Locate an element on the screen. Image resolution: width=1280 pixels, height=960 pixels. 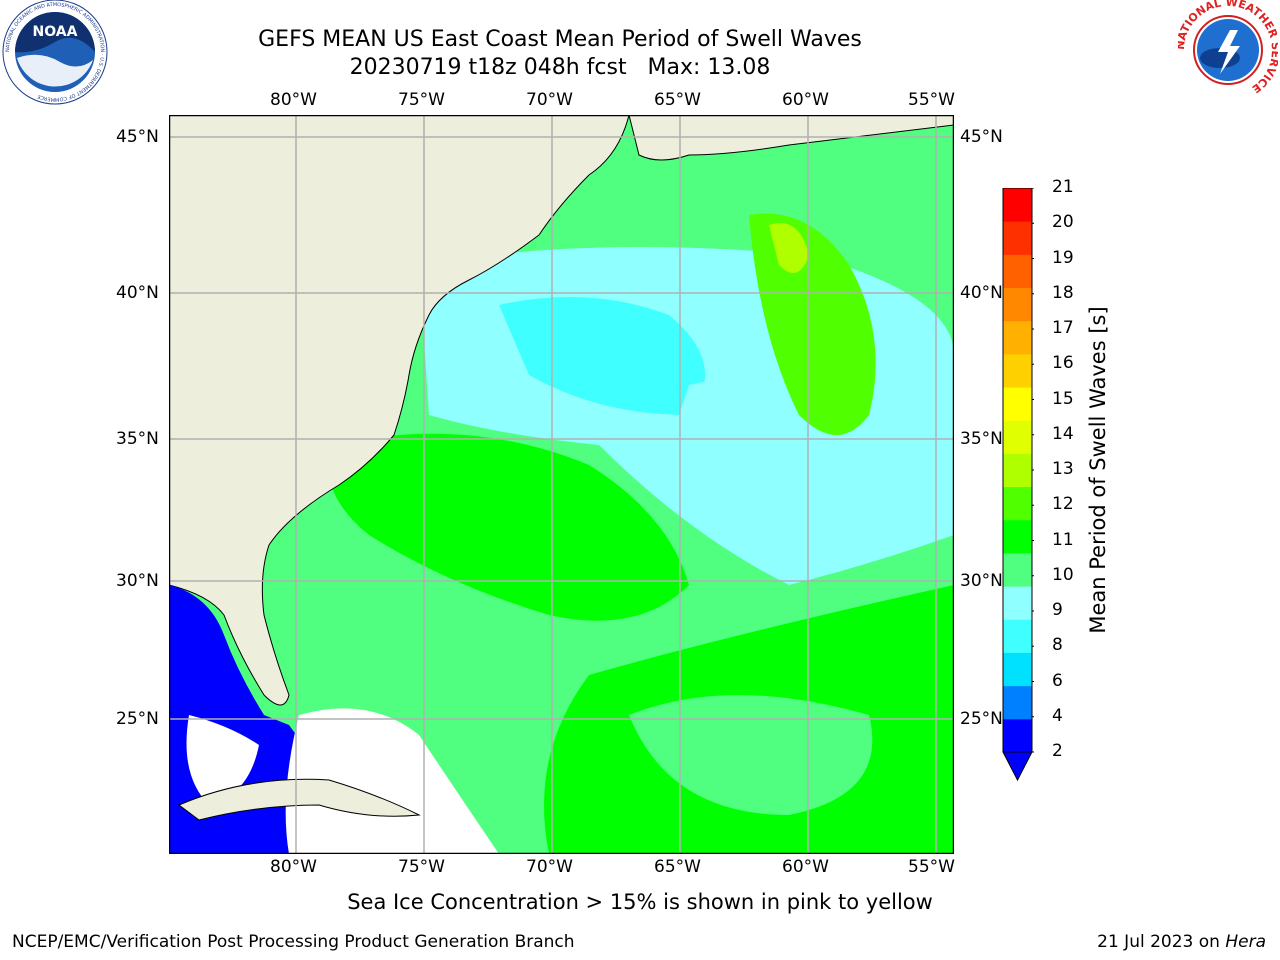
colorbar-tick-label: 12 is located at coordinates (1063, 504).